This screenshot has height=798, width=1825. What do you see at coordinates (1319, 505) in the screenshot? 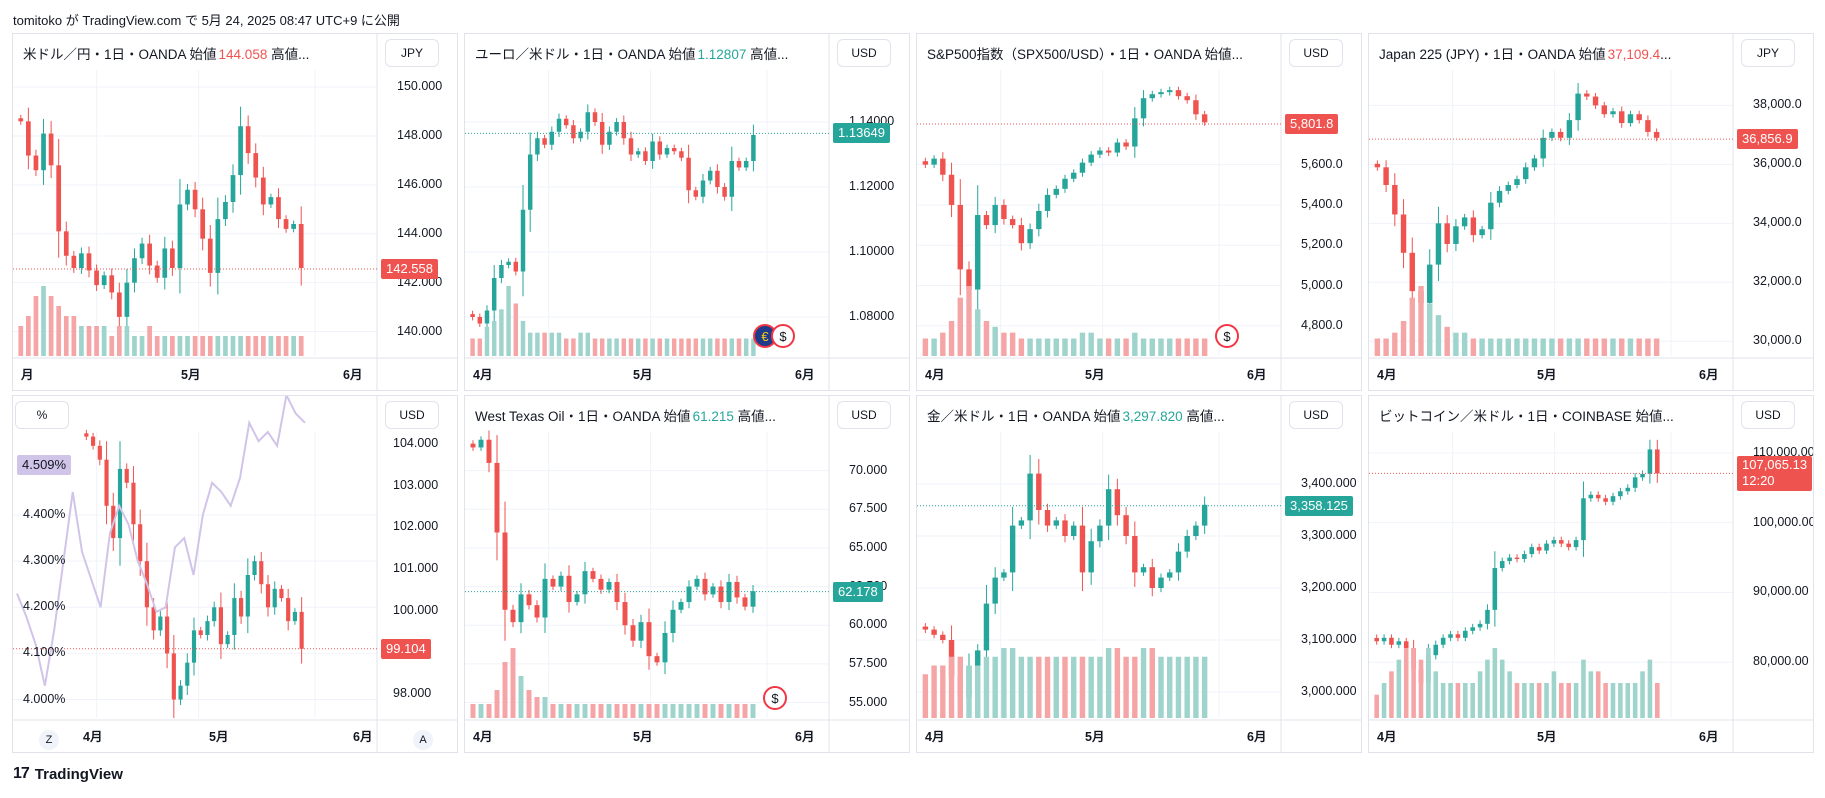
I see `last-price-tag: 3,358.125` at bounding box center [1319, 505].